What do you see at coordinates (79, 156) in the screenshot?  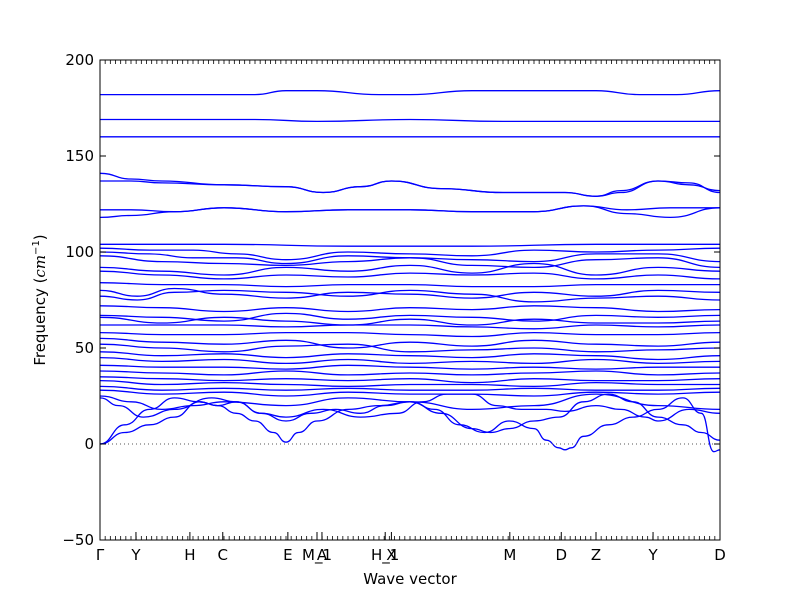 I see `y-tick-label: 150` at bounding box center [79, 156].